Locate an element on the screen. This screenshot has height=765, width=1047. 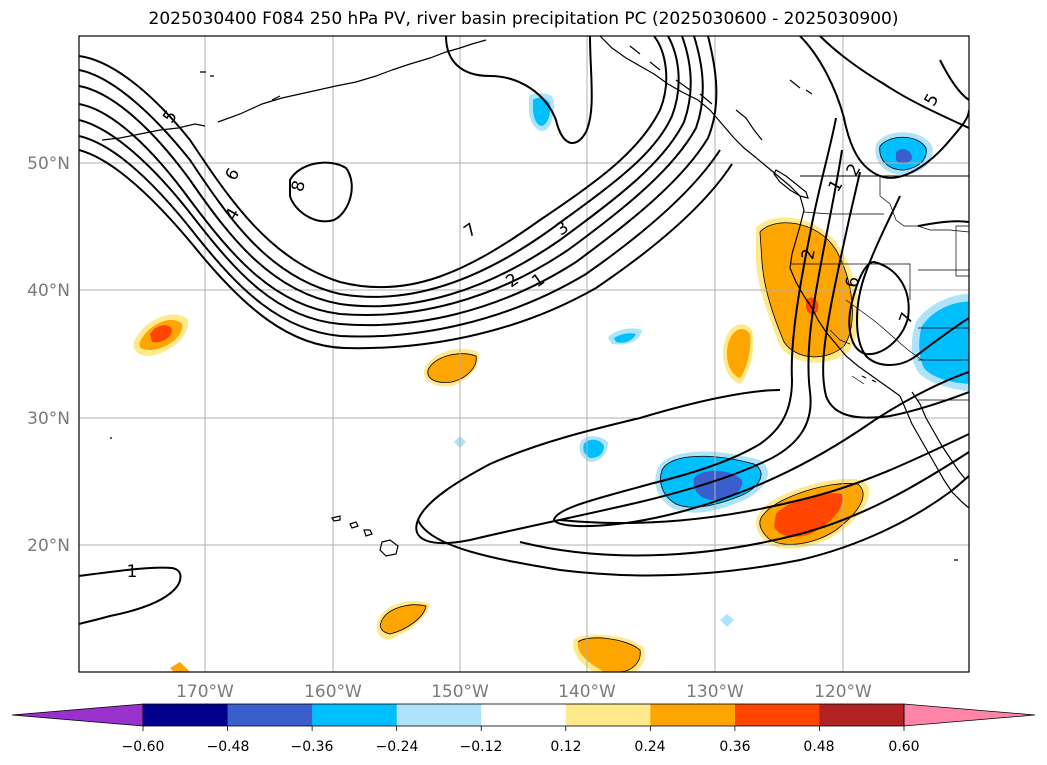
colorbar-frame is located at coordinates (523, 715).